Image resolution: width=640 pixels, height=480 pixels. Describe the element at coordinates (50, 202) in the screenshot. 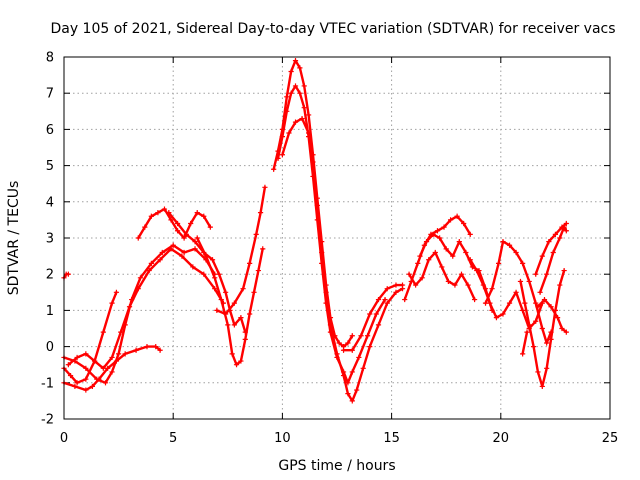

I see `y-tick-label: 4` at that location.